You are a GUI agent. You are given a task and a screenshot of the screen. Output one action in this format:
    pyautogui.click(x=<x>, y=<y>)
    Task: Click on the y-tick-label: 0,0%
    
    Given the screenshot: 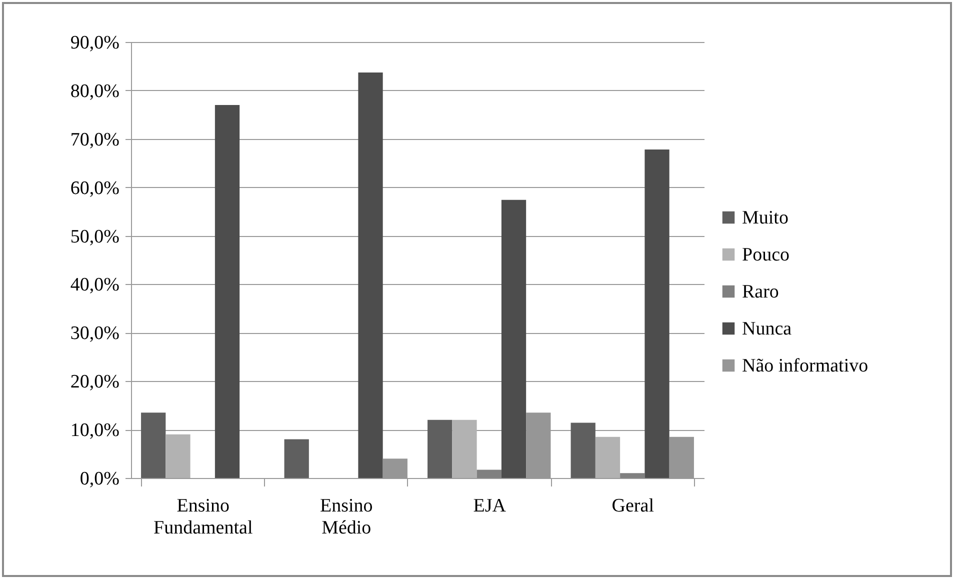 What is the action you would take?
    pyautogui.click(x=100, y=479)
    